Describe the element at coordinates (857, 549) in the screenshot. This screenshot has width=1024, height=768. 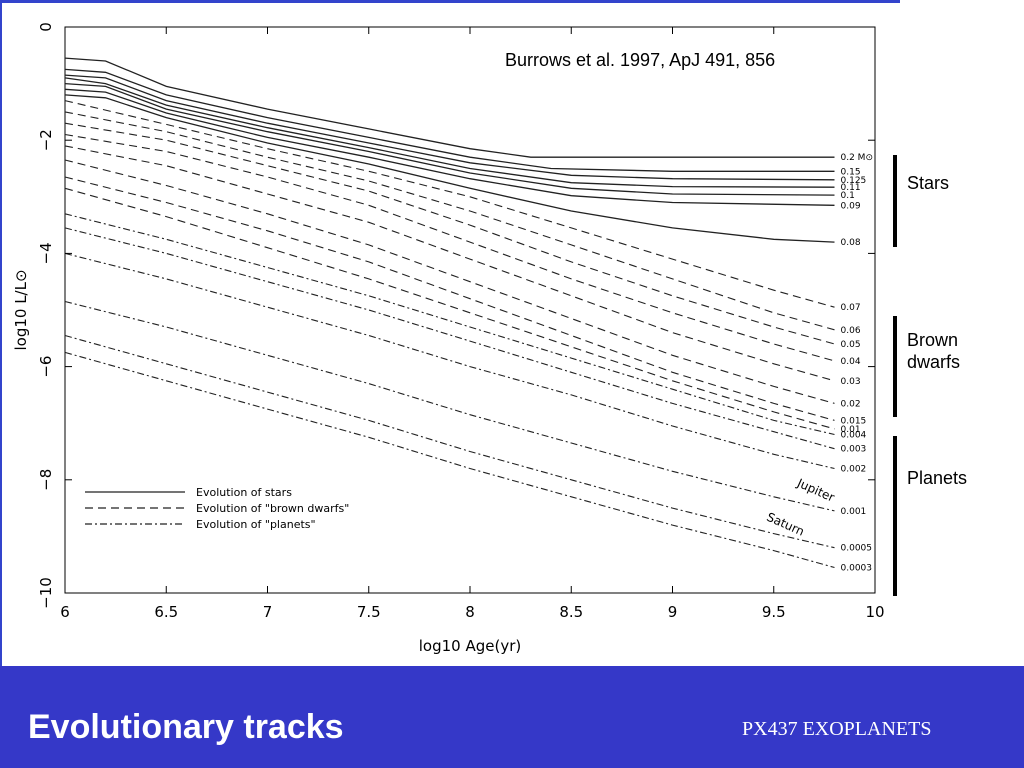
I see `series-label-19: 0.0005` at that location.